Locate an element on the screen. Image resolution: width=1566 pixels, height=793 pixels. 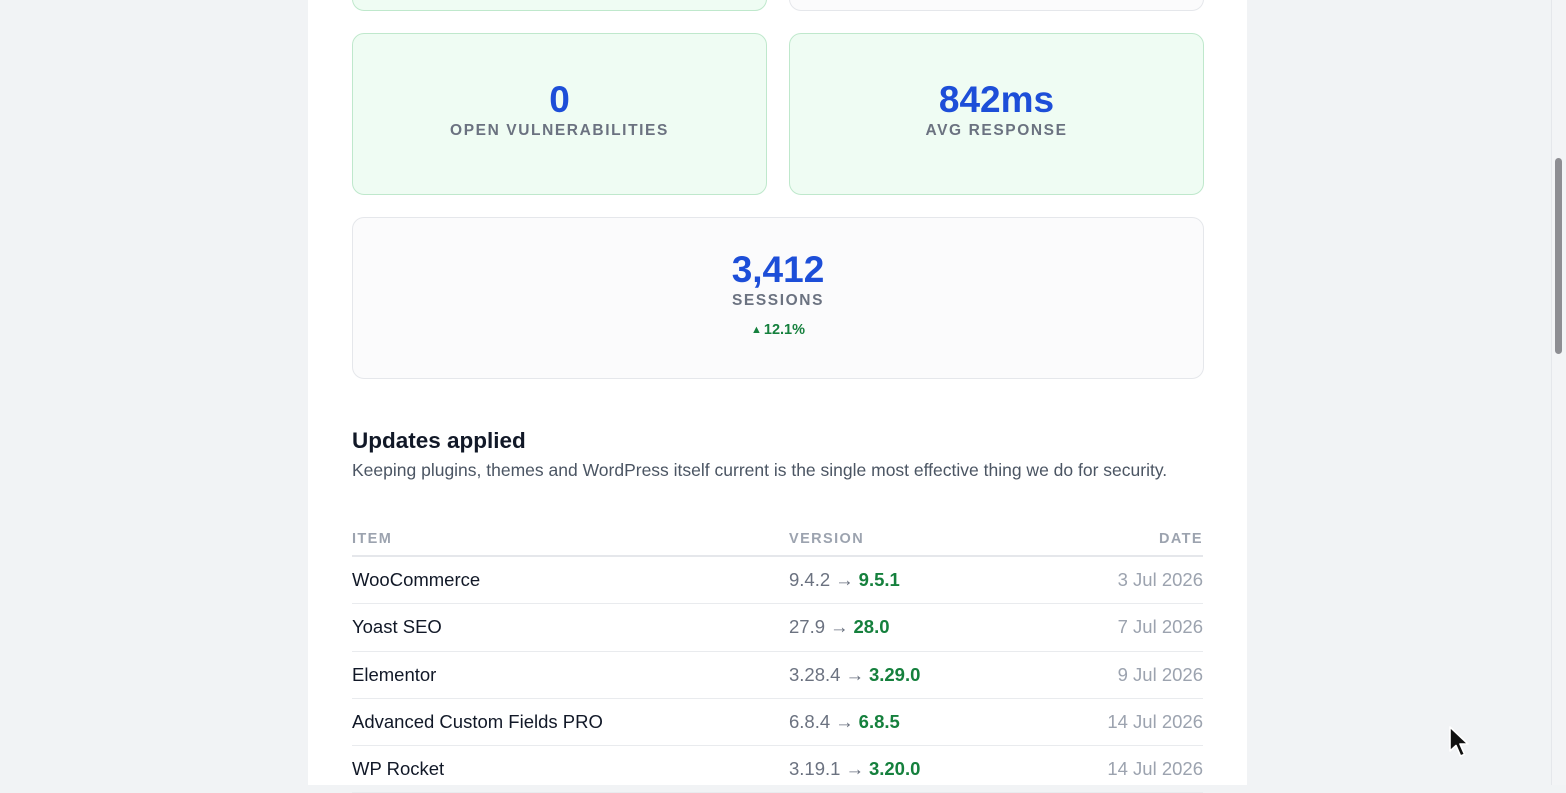
stat-label: SESSIONS is located at coordinates (778, 300).